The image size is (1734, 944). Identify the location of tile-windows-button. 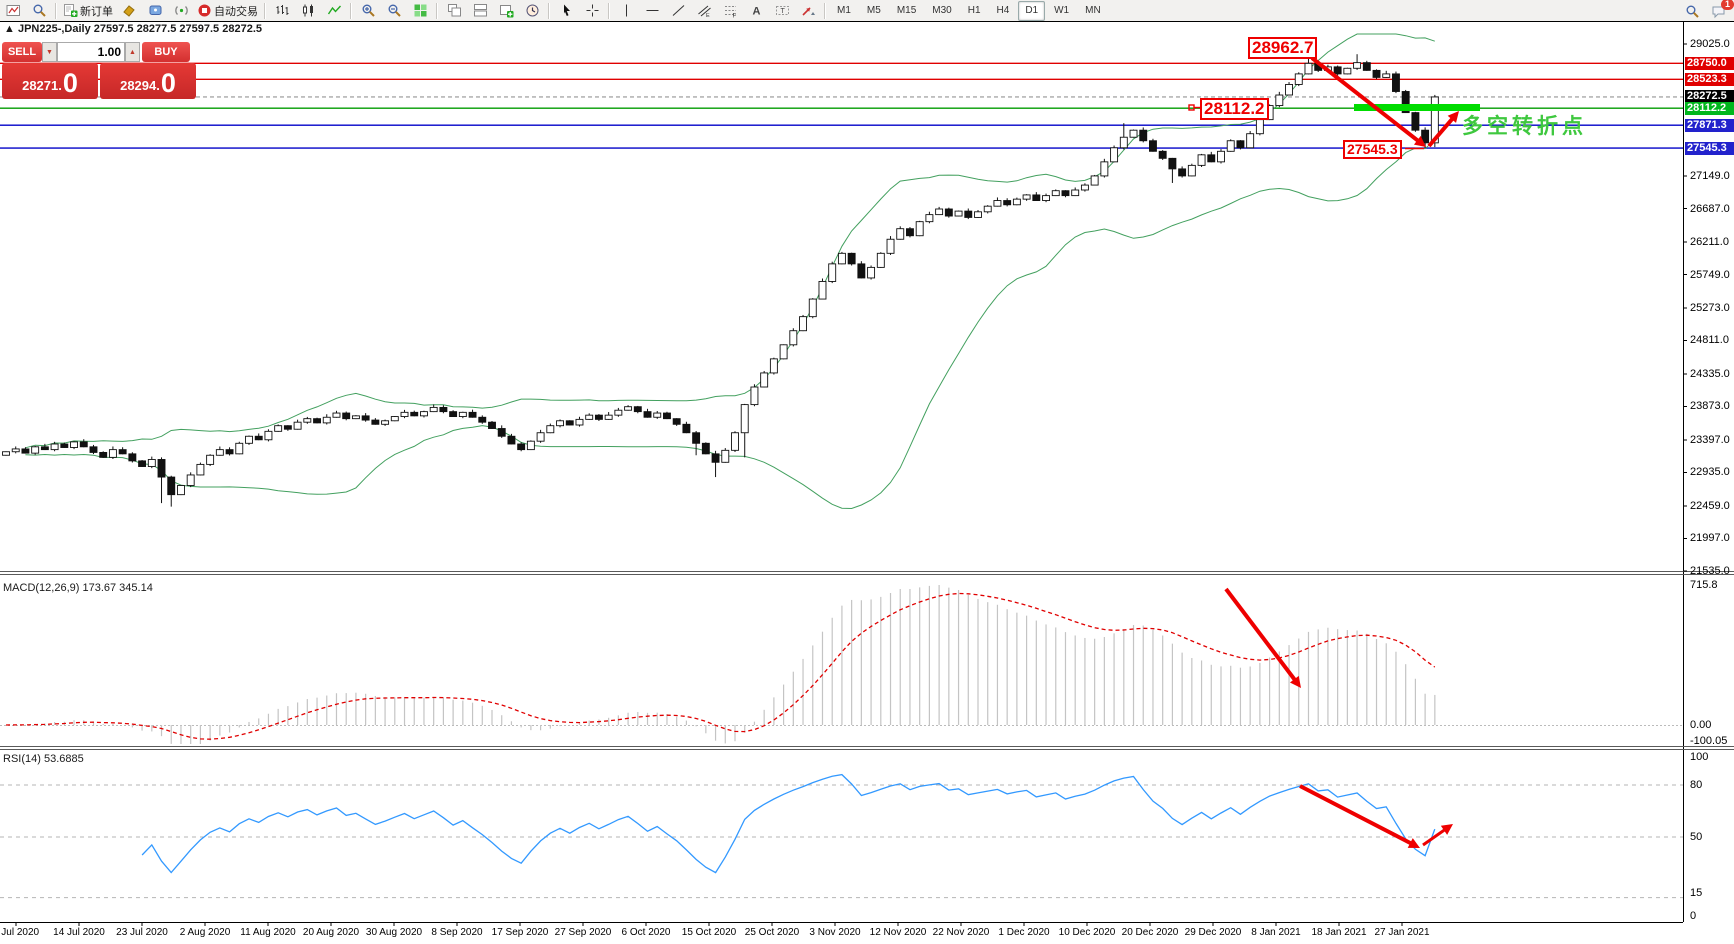
(420, 11).